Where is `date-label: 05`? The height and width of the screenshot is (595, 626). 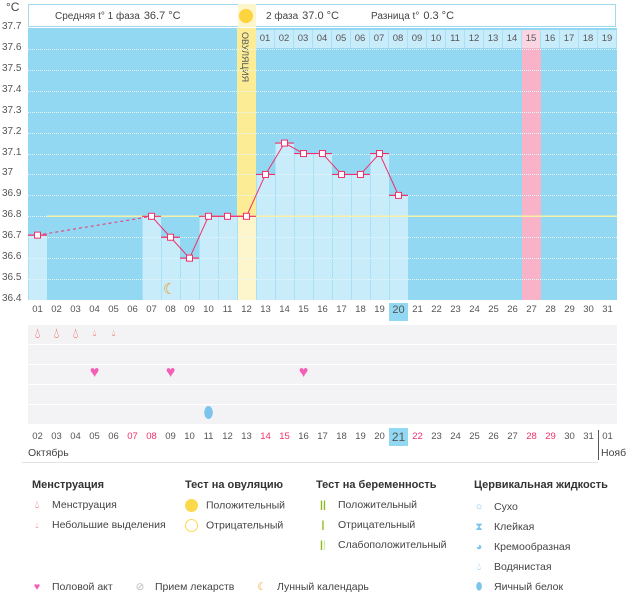
date-label: 05 is located at coordinates (94, 436).